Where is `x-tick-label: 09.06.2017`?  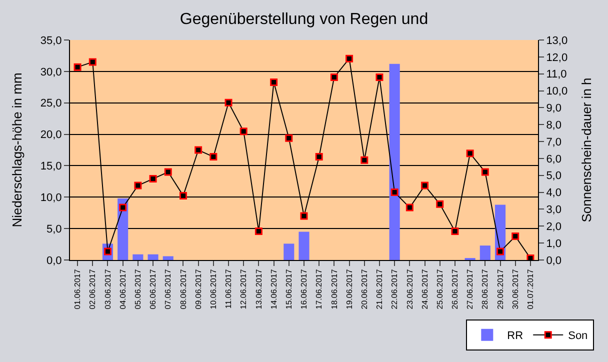 x-tick-label: 09.06.2017 is located at coordinates (198, 289).